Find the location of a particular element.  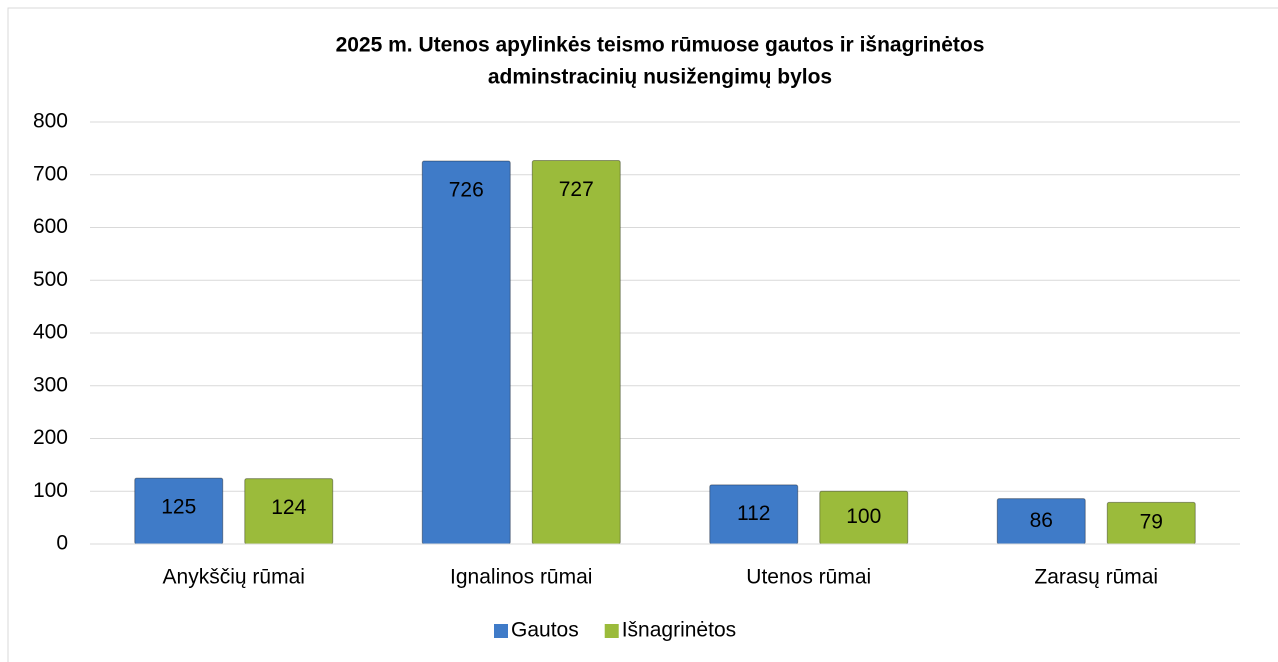

x-tick-label: Ignalinos rūmai is located at coordinates (521, 577).